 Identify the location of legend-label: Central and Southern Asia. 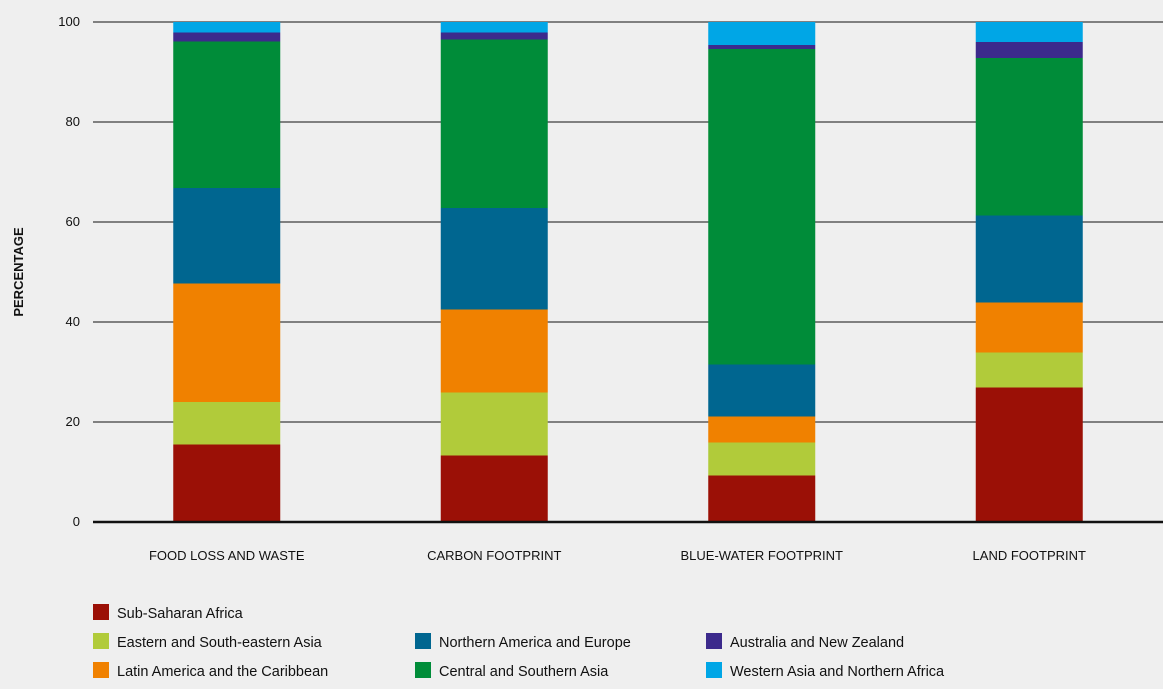
(524, 672).